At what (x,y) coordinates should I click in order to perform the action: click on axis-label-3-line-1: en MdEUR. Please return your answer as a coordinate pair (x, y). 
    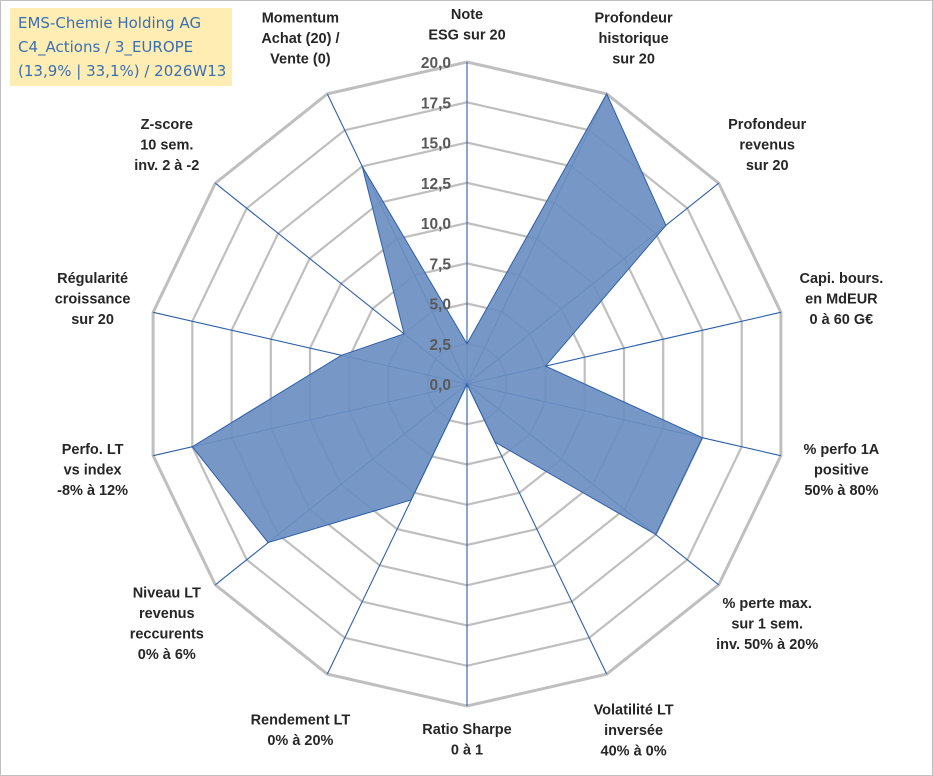
    Looking at the image, I should click on (841, 300).